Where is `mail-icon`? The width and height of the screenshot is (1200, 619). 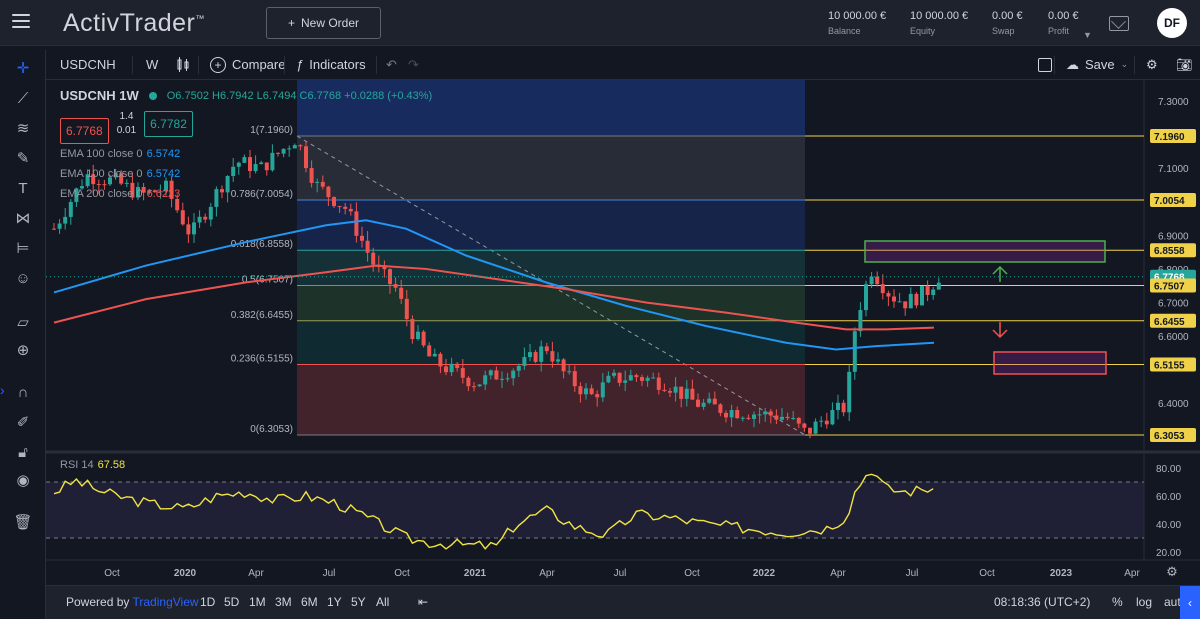
mail-icon is located at coordinates (1119, 23).